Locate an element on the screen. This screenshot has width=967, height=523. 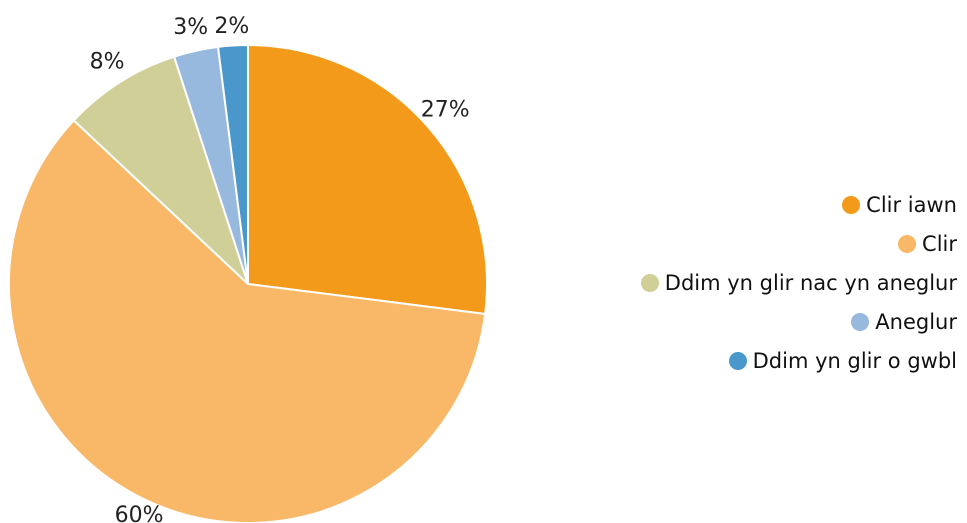
legend-item-clir-iawn: Clir iawn is located at coordinates (899, 204).